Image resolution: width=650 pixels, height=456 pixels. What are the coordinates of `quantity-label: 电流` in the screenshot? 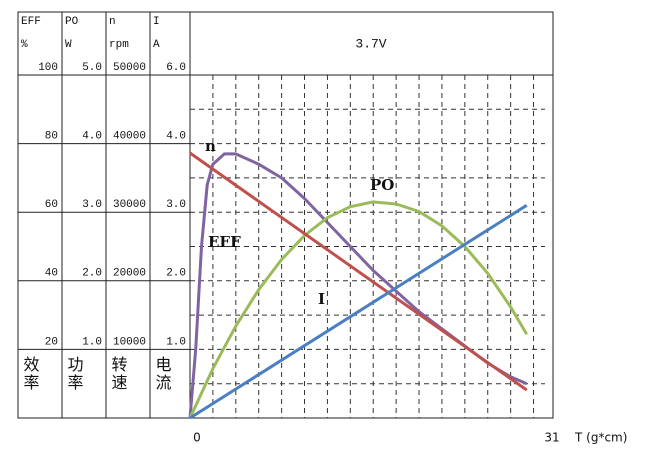 It's located at (162, 374).